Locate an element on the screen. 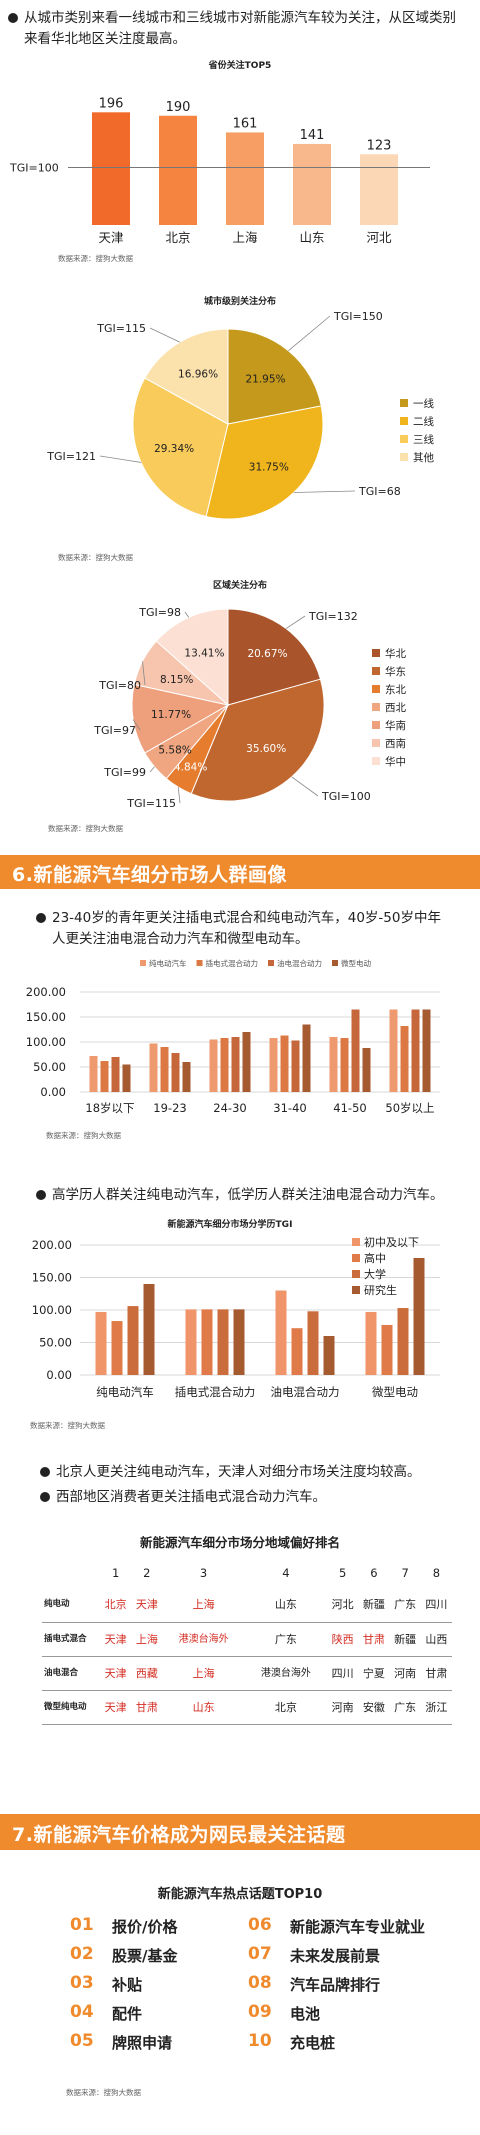 Image resolution: width=480 pixels, height=2135 pixels. edu-ytick-label: 200.00 is located at coordinates (52, 1245).